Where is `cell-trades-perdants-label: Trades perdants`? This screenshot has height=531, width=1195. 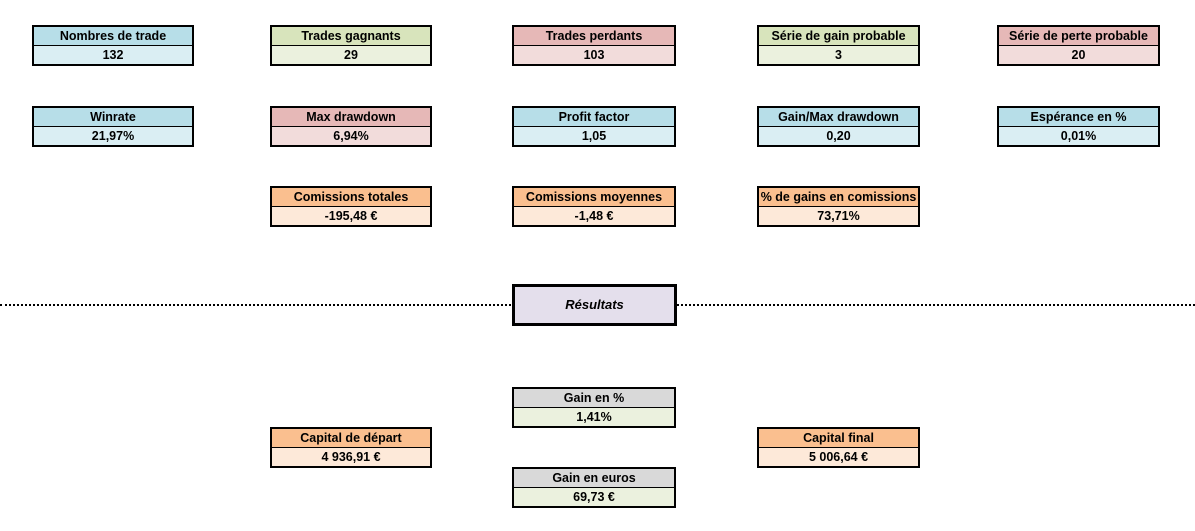 cell-trades-perdants-label: Trades perdants is located at coordinates (594, 36).